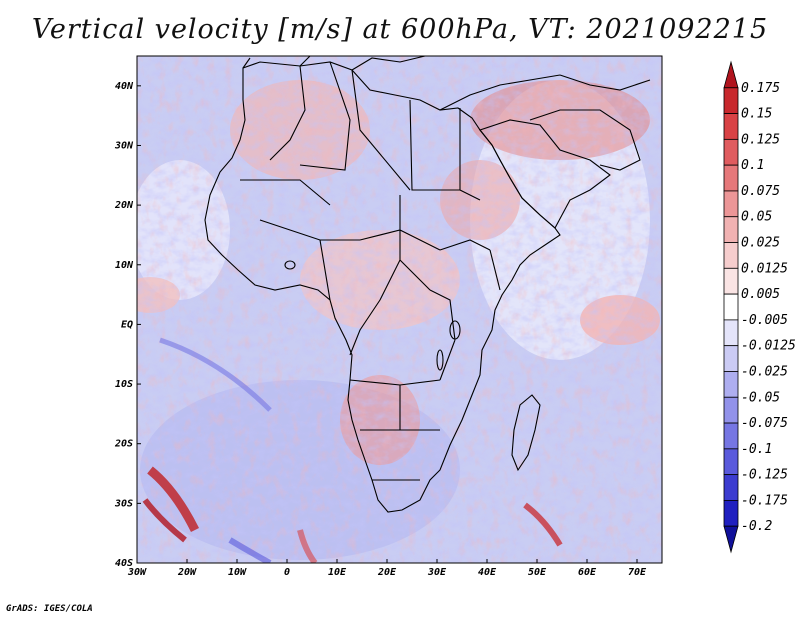 Image resolution: width=800 pixels, height=622 pixels. I want to click on longitude-axis: 30W 20W 10W 0 10E 20E 30E 40E 50E 60E 70E, so click(387, 568).